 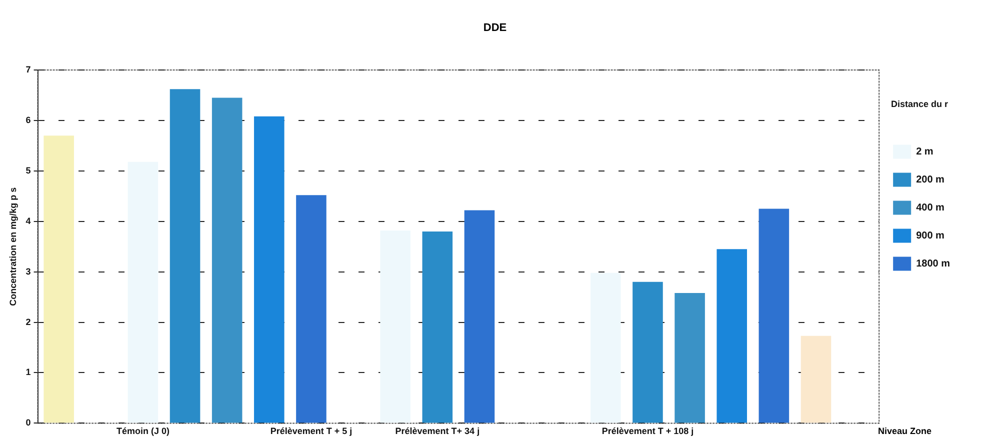 What do you see at coordinates (437, 431) in the screenshot?
I see `x-tick-label: Prélèvement T+ 34 j` at bounding box center [437, 431].